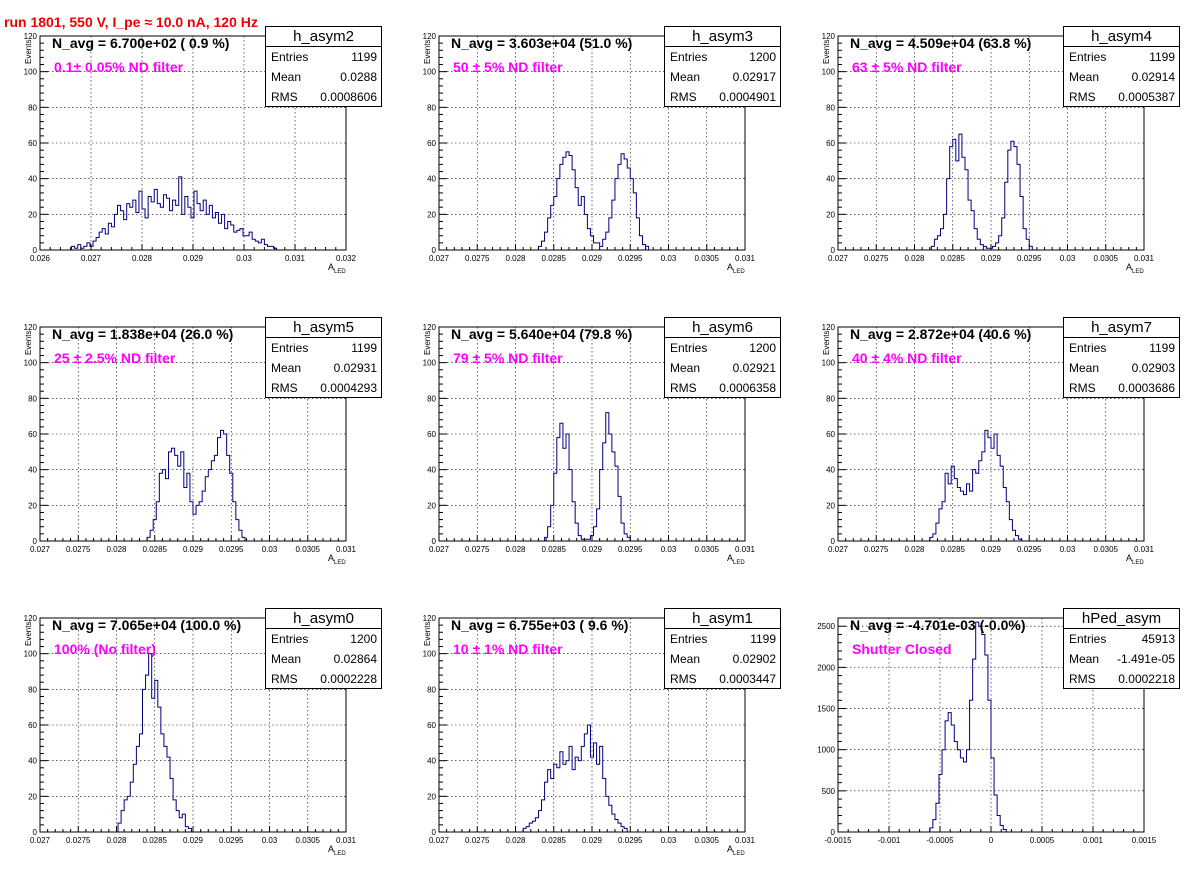  I want to click on n-avg-label: N_avg = 4.509e+04 (63.8 %), so click(941, 43).